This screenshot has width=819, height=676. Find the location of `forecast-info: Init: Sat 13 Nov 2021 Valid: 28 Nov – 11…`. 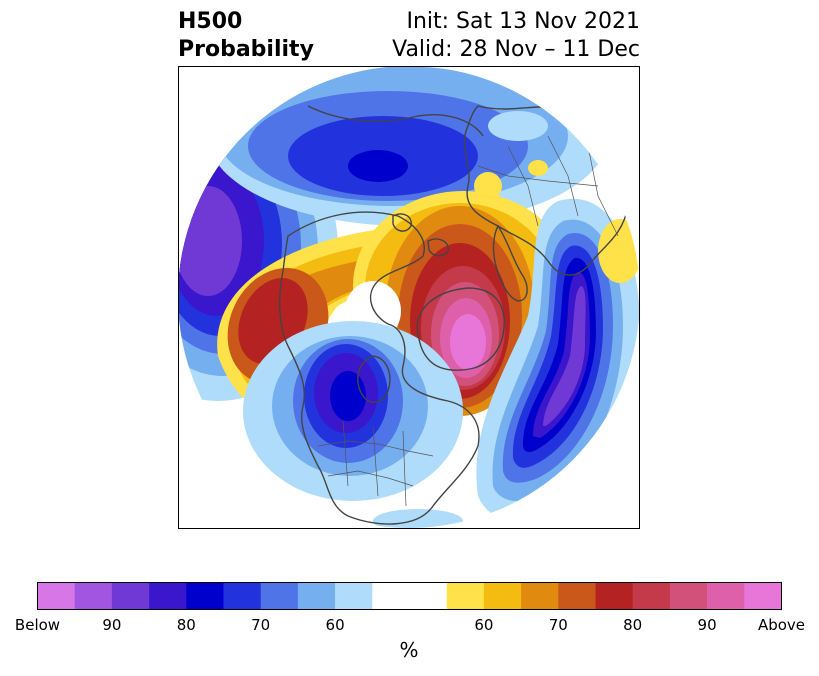

forecast-info: Init: Sat 13 Nov 2021 Valid: 28 Nov – 11… is located at coordinates (516, 36).